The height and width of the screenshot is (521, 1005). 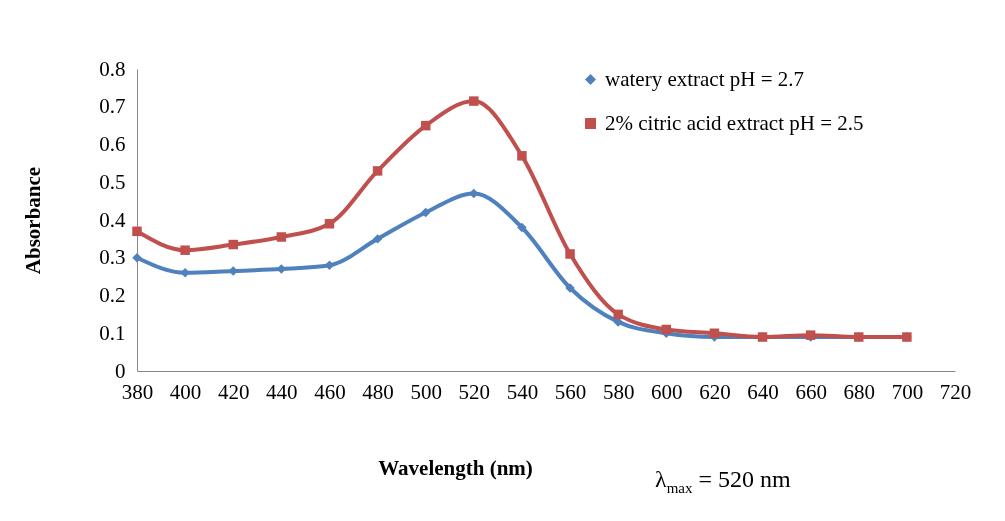 I want to click on y-tick-label: 0.1, so click(x=112, y=332).